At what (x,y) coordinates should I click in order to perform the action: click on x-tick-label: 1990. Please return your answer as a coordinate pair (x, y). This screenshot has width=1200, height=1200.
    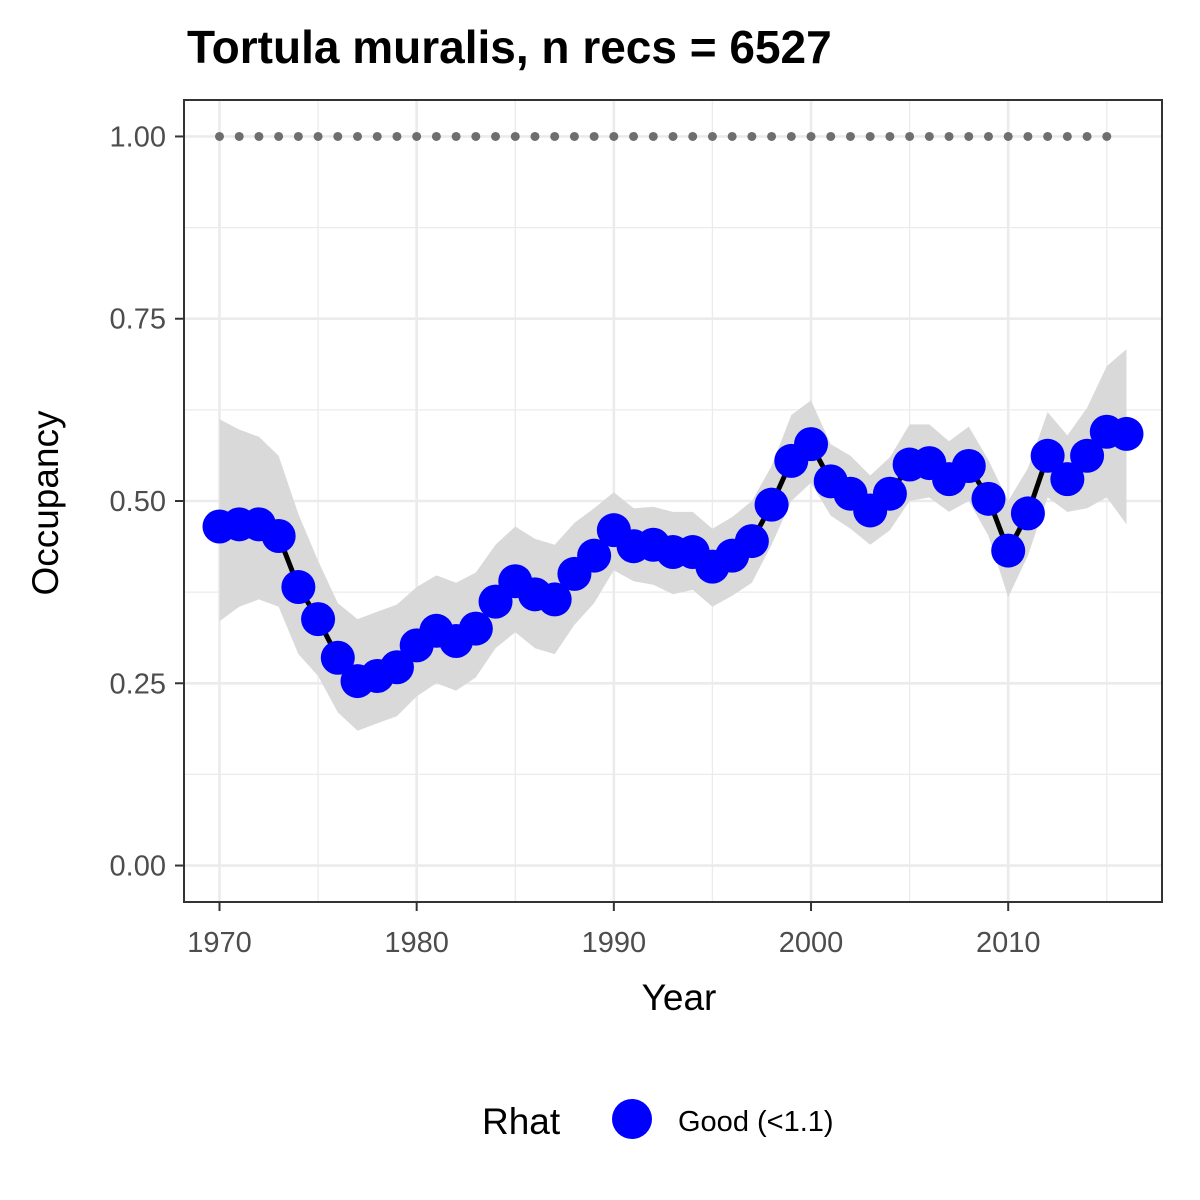
    Looking at the image, I should click on (614, 943).